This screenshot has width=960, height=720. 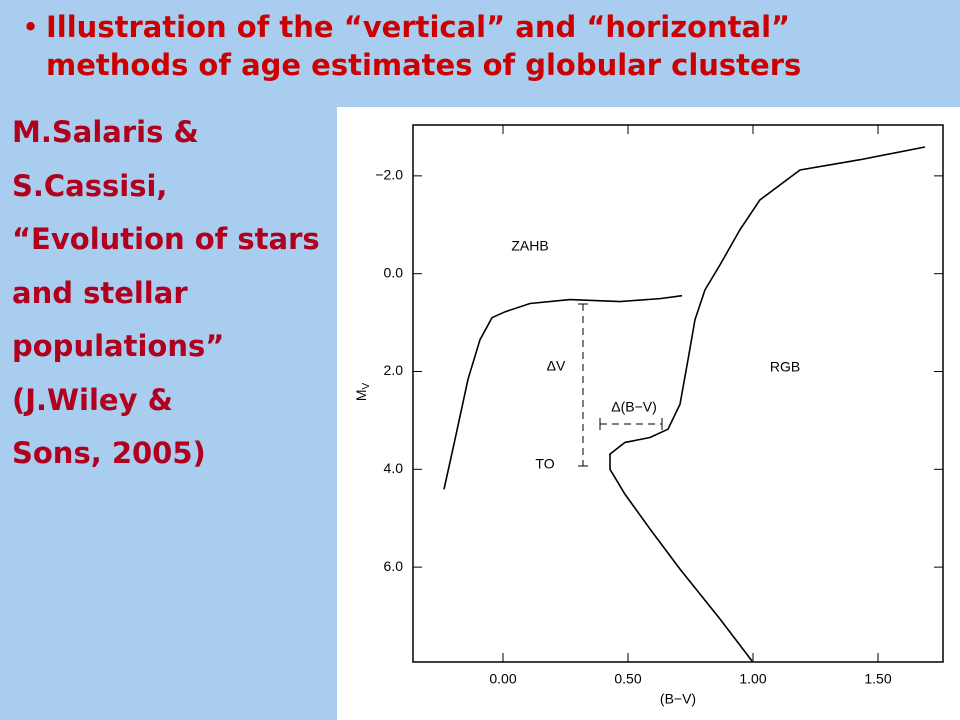 I want to click on y-axis-label: MV, so click(x=362, y=392).